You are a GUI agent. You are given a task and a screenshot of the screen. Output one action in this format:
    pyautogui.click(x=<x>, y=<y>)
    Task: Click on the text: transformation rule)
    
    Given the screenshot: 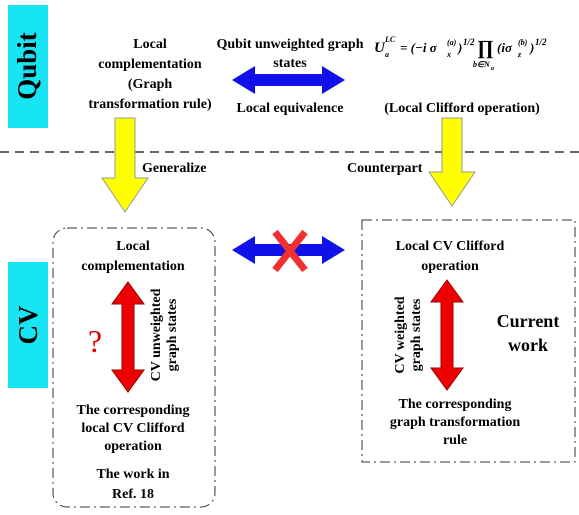 What is the action you would take?
    pyautogui.click(x=150, y=104)
    